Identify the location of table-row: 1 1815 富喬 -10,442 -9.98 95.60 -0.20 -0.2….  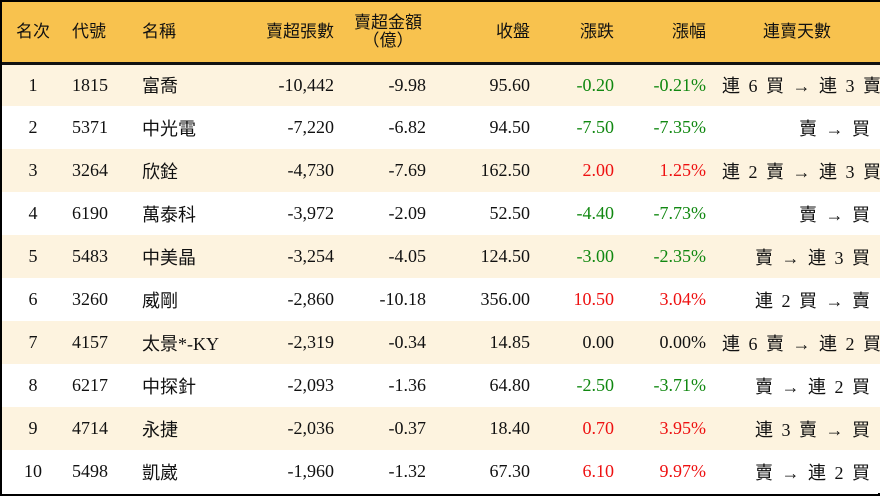
(441, 84).